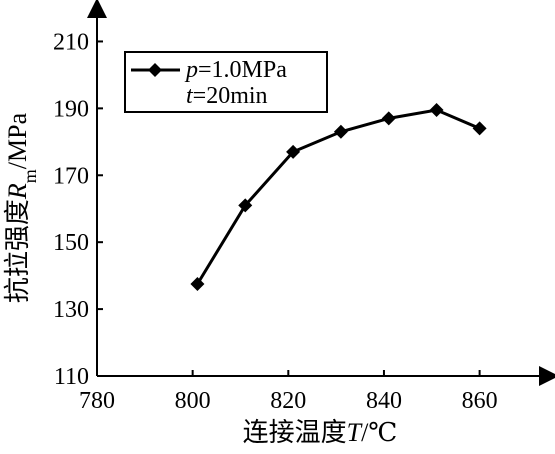 This screenshot has height=454, width=555. What do you see at coordinates (71, 176) in the screenshot?
I see `y-tick-label-3: 170` at bounding box center [71, 176].